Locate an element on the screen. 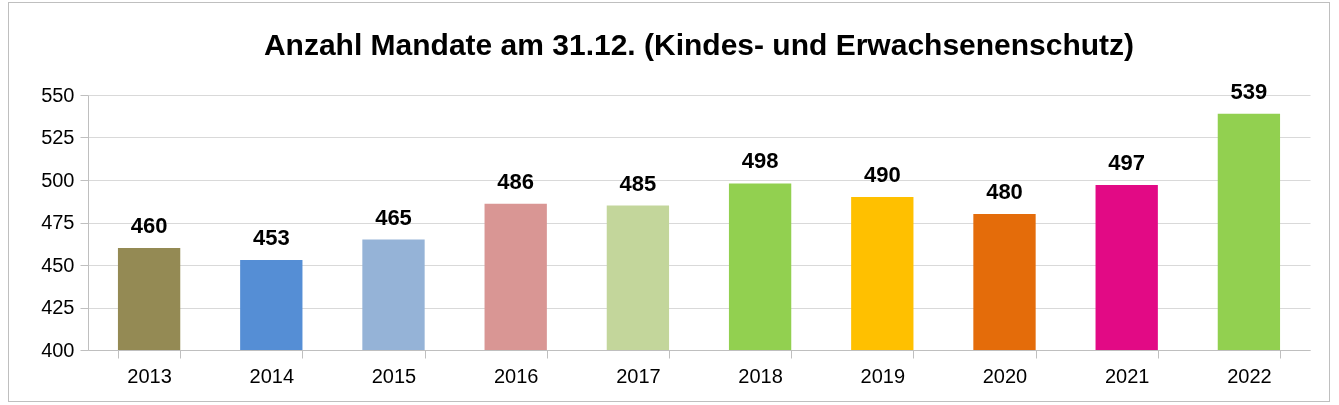 The image size is (1339, 405). data-label: 460 is located at coordinates (149, 225).